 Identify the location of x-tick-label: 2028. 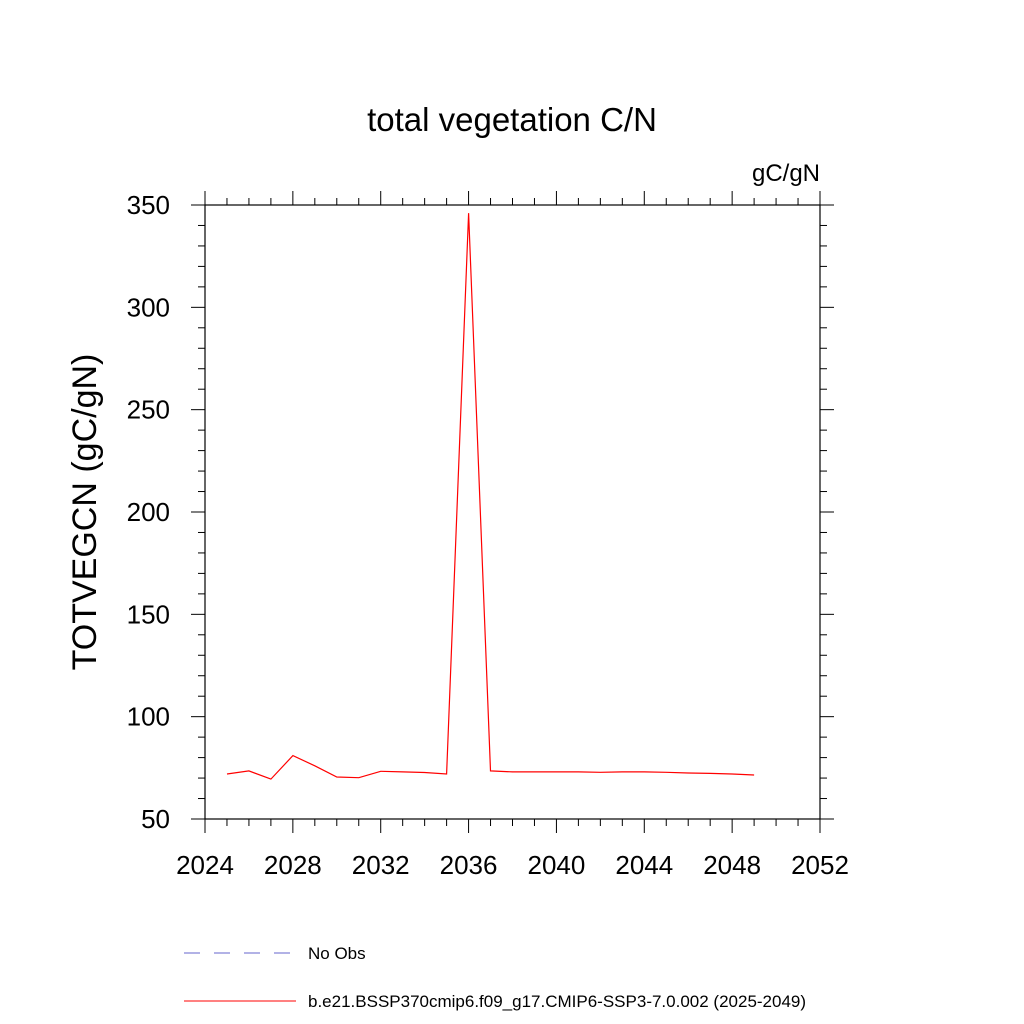
(293, 865).